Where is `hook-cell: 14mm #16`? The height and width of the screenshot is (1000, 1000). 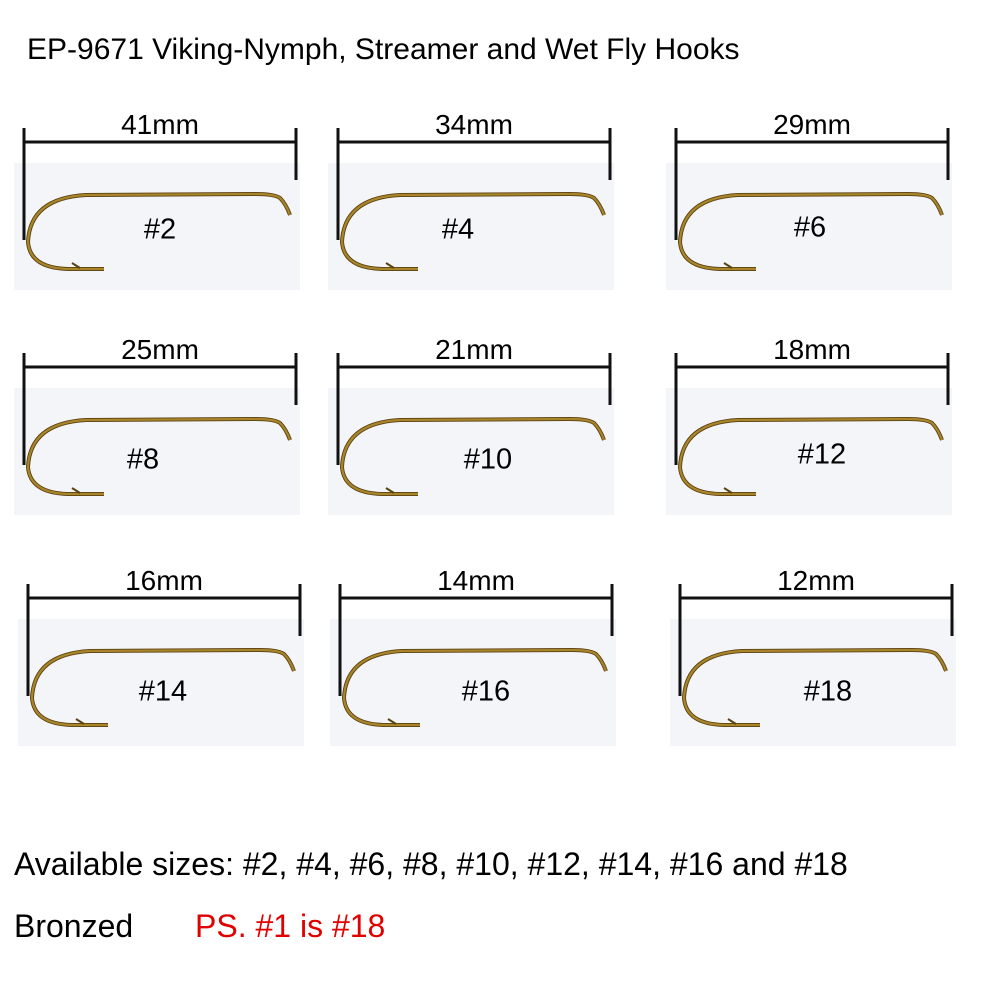 hook-cell: 14mm #16 is located at coordinates (485, 661).